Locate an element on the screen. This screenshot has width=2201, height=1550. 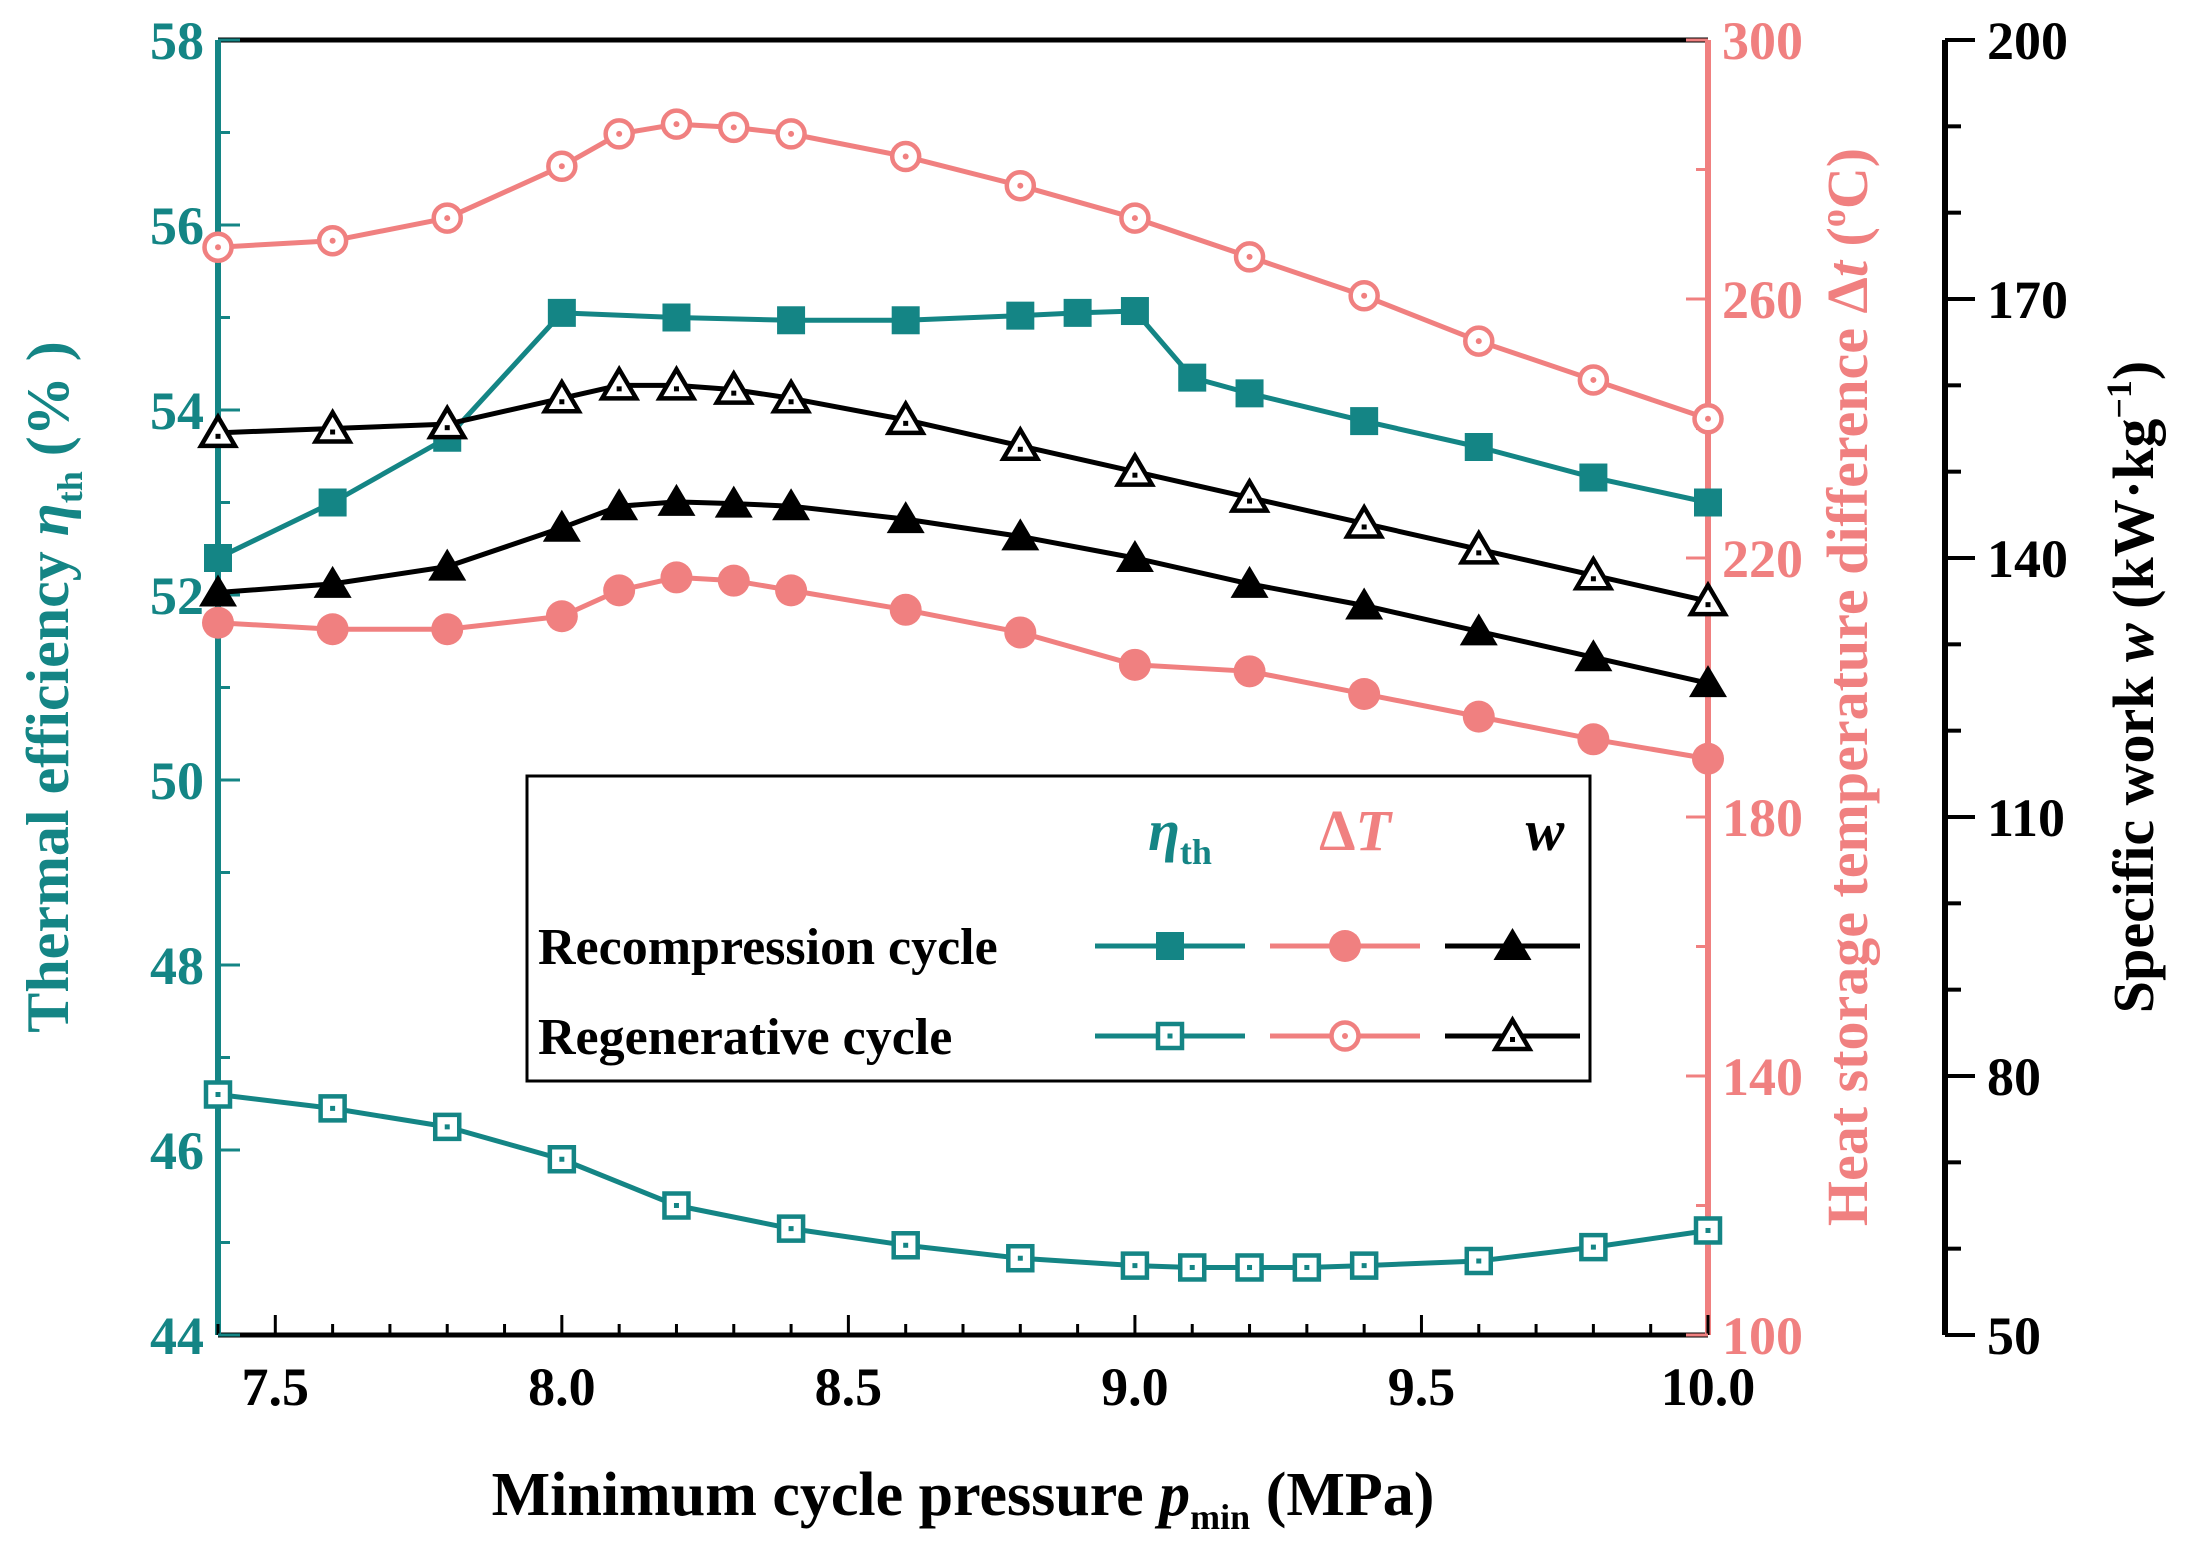
legend-header: ΔT is located at coordinates (1356, 830).